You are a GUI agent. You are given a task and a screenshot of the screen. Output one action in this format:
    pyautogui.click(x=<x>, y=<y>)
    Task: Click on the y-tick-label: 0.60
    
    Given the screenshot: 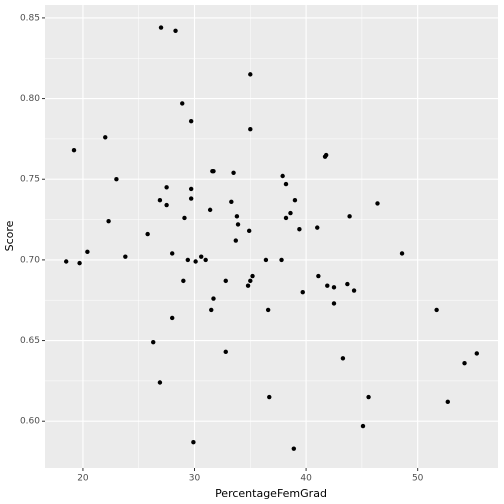 What is the action you would take?
    pyautogui.click(x=30, y=422)
    